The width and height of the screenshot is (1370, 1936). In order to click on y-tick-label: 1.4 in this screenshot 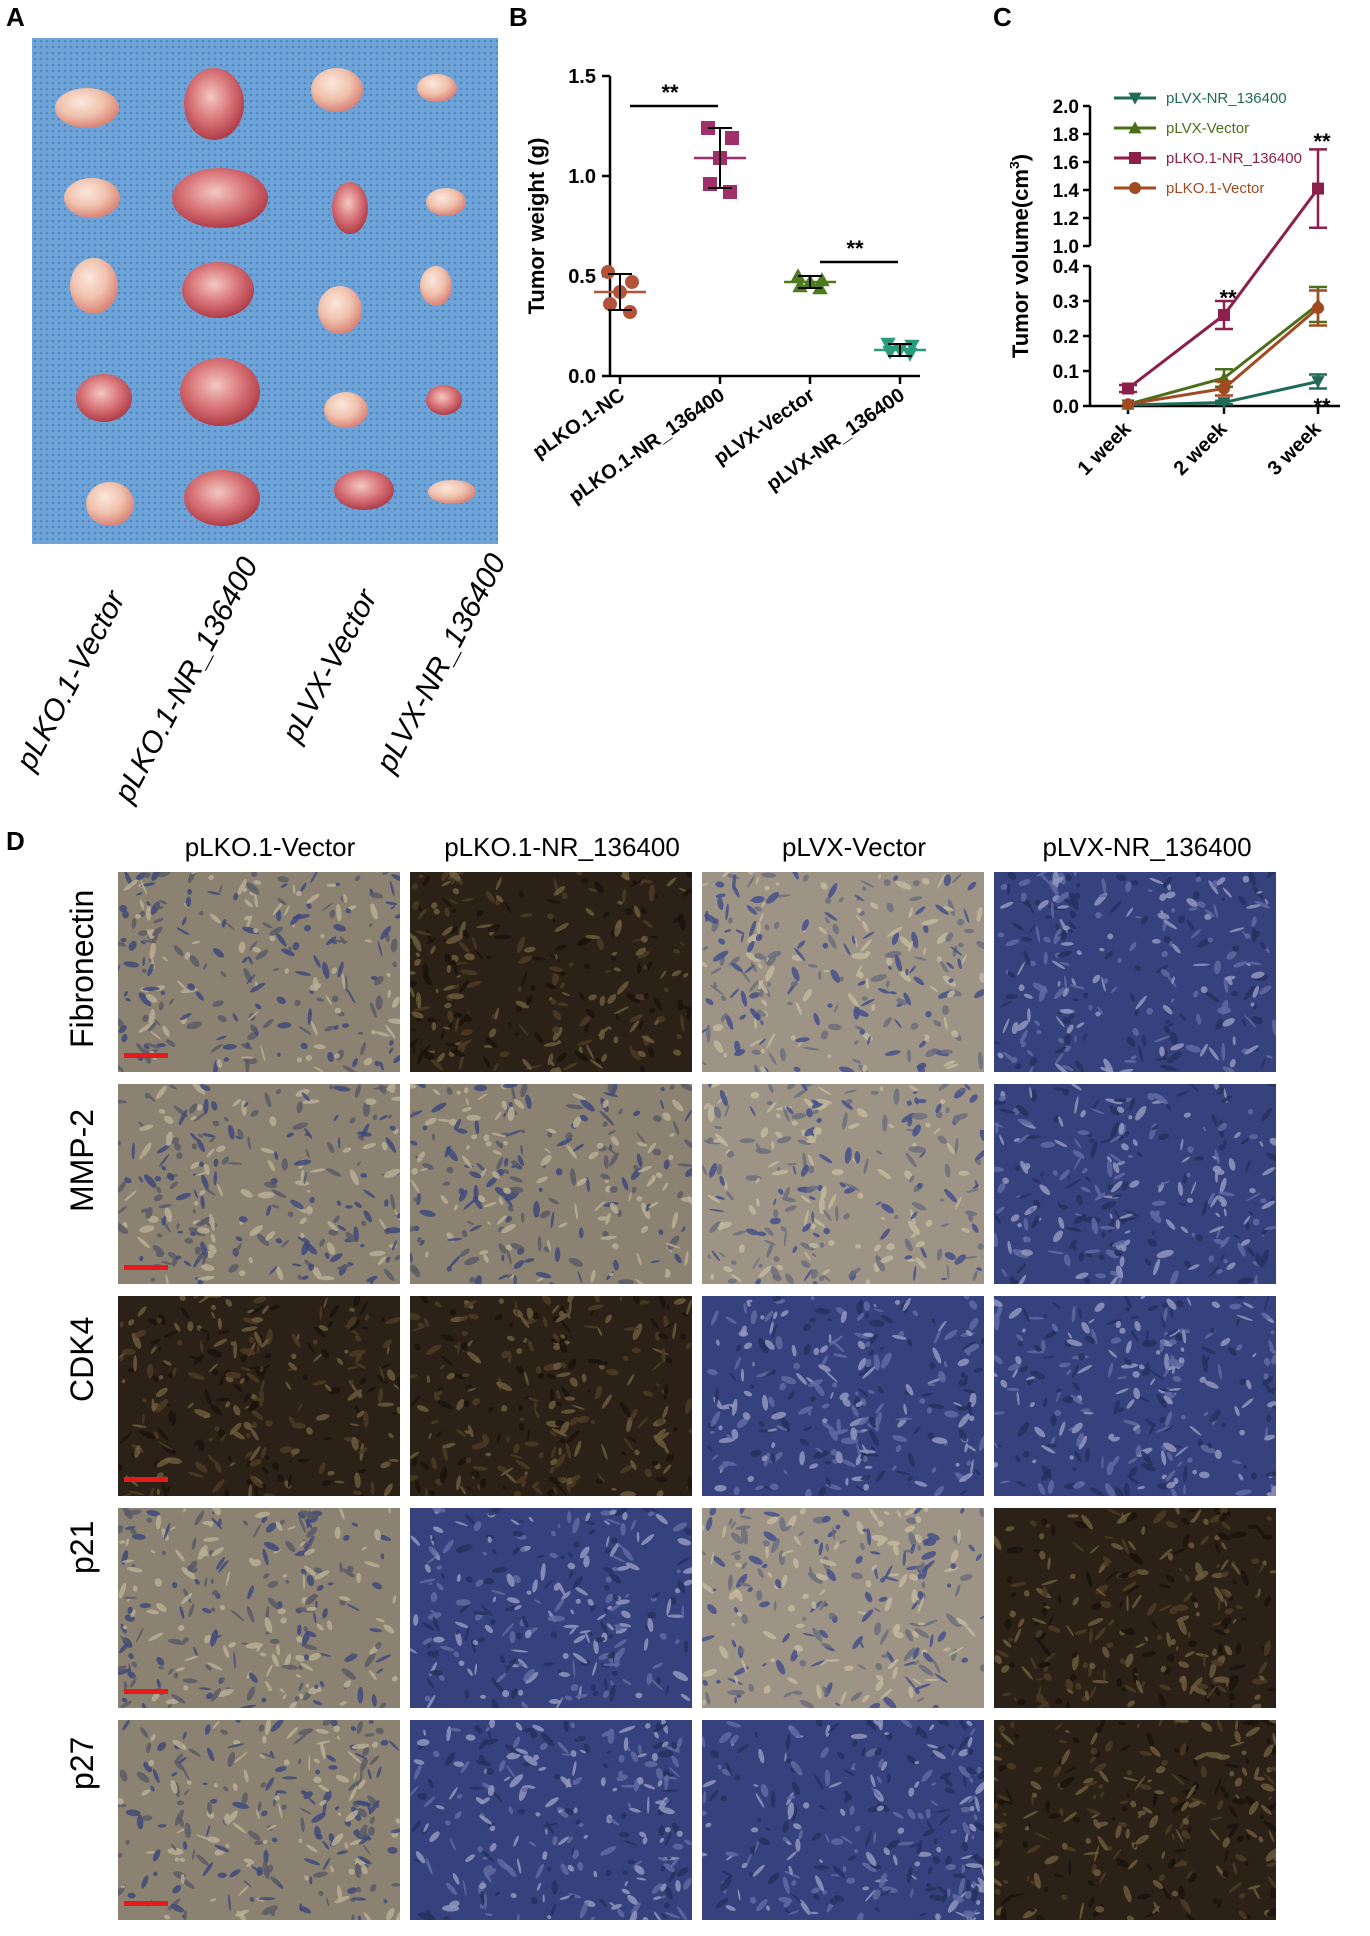, I will do `click(1066, 191)`.